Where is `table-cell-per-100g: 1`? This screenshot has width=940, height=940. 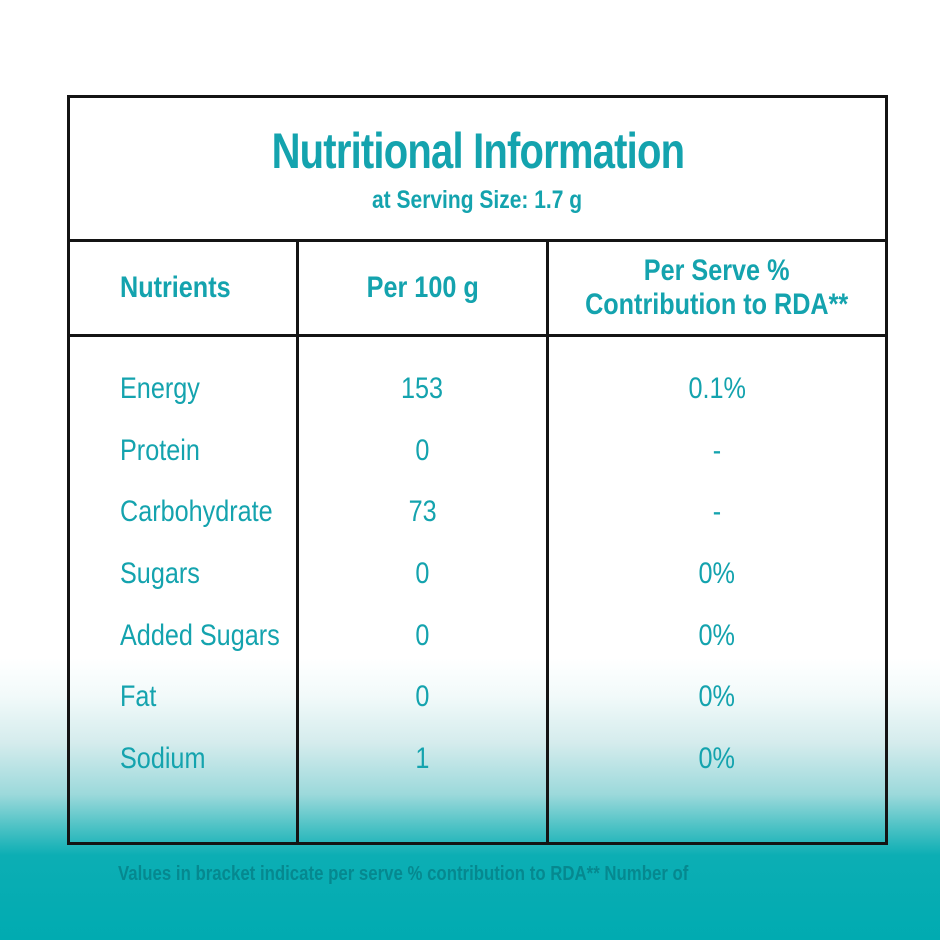
table-cell-per-100g: 1 is located at coordinates (422, 759).